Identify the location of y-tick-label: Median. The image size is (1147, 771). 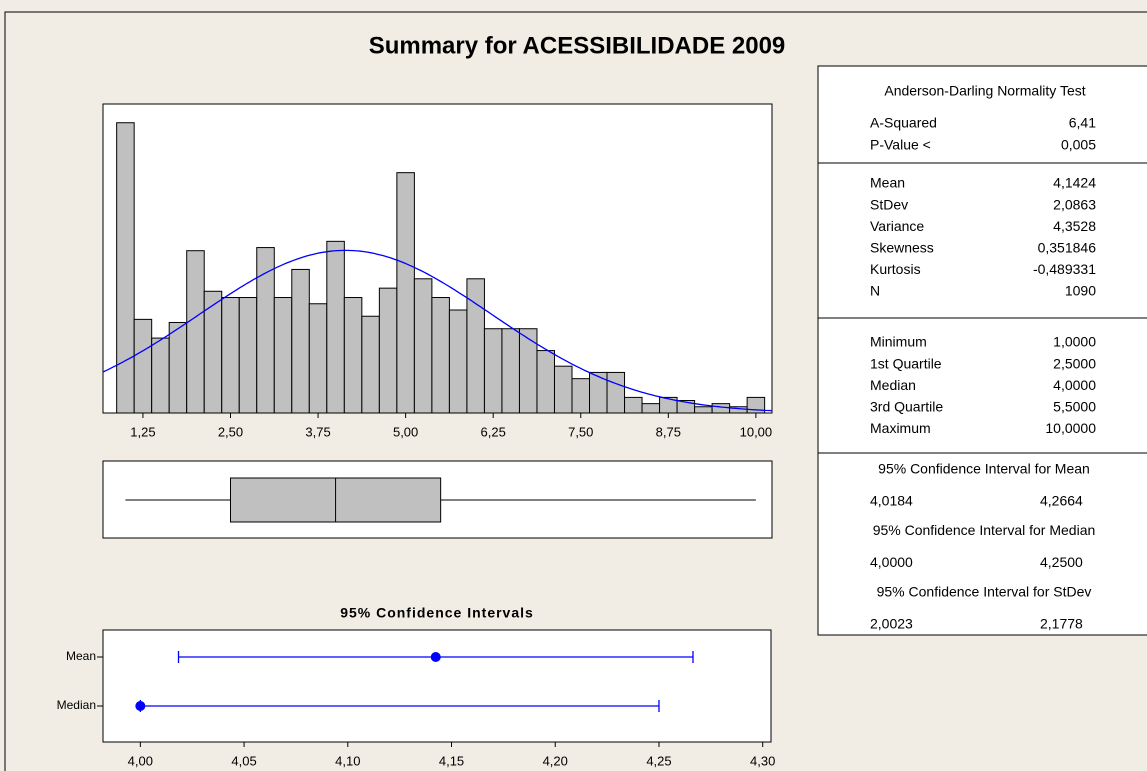
(76, 705).